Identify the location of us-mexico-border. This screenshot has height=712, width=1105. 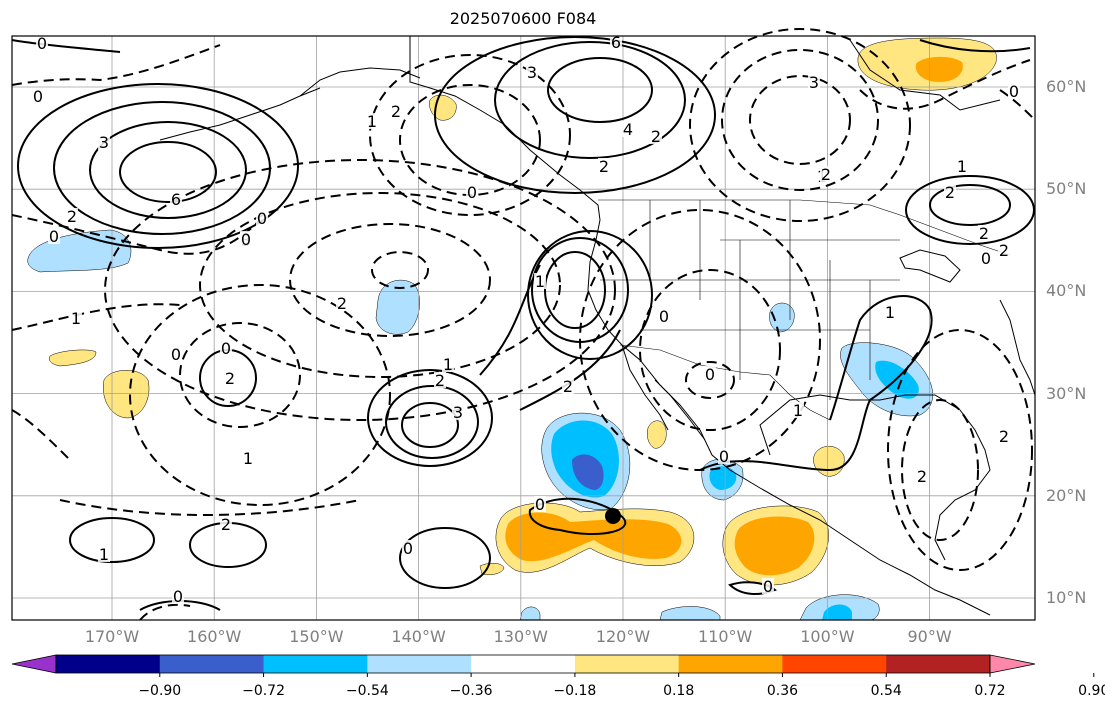
(725, 382).